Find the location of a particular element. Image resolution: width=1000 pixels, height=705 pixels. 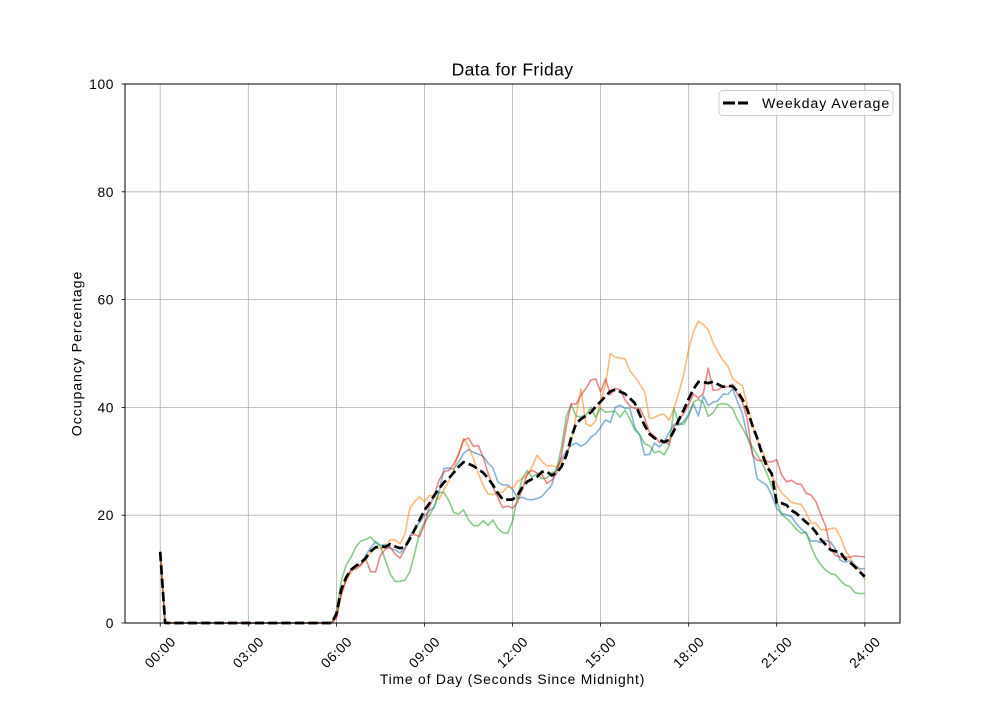

svg-text: 20 is located at coordinates (105, 515).